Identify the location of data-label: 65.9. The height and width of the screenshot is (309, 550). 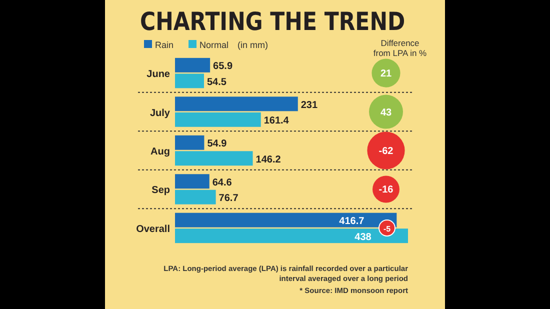
(223, 66).